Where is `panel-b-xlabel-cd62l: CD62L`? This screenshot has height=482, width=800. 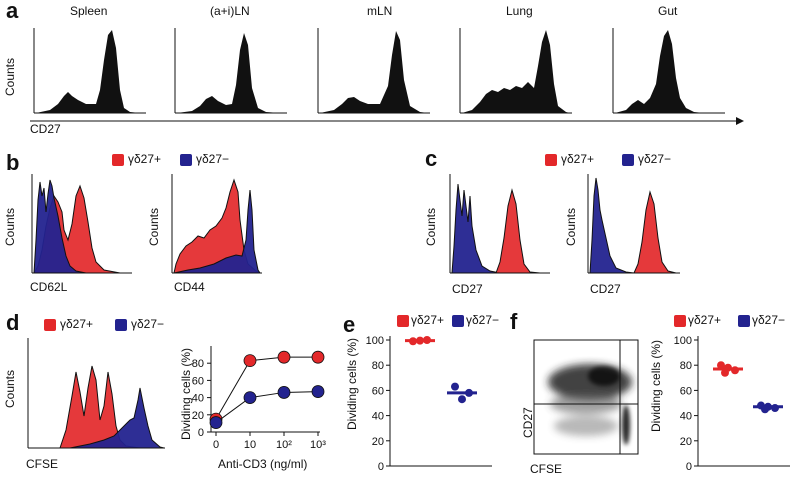 panel-b-xlabel-cd62l: CD62L is located at coordinates (49, 287).